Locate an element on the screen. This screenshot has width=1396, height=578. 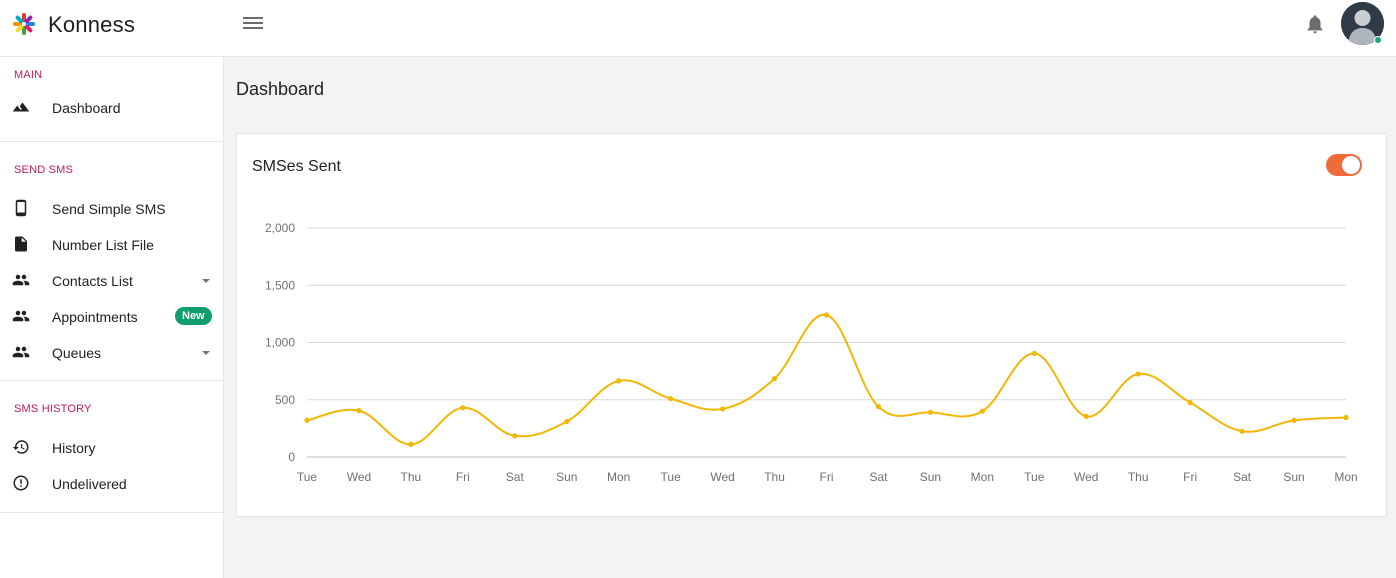
sidebar-item-label: Send Simple SMS is located at coordinates (109, 209).